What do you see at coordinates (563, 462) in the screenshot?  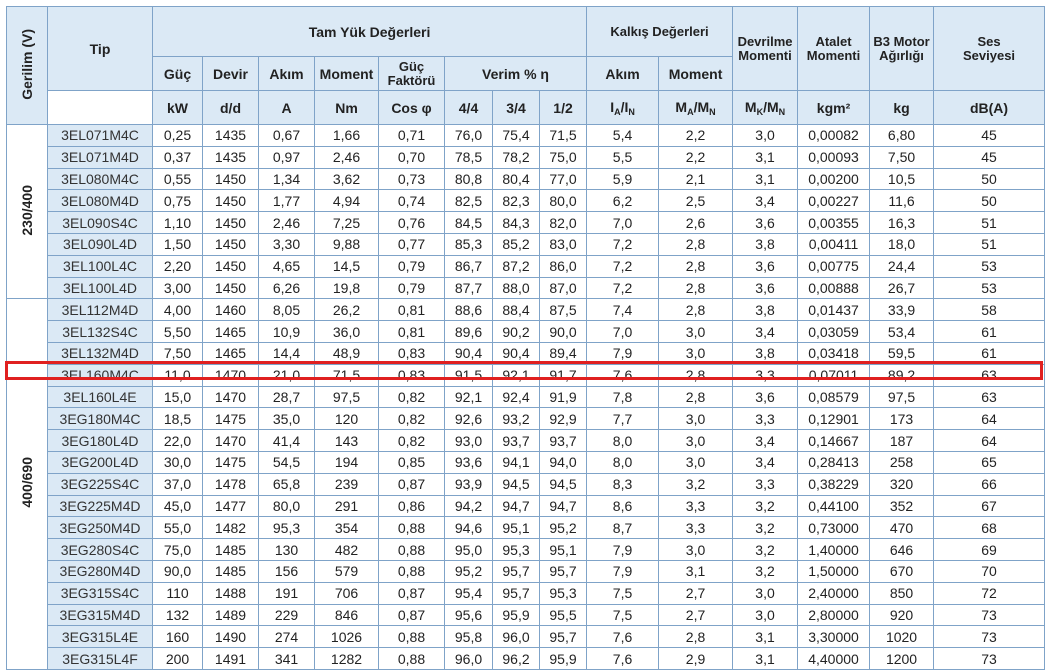 I see `value-cell: 94,0` at bounding box center [563, 462].